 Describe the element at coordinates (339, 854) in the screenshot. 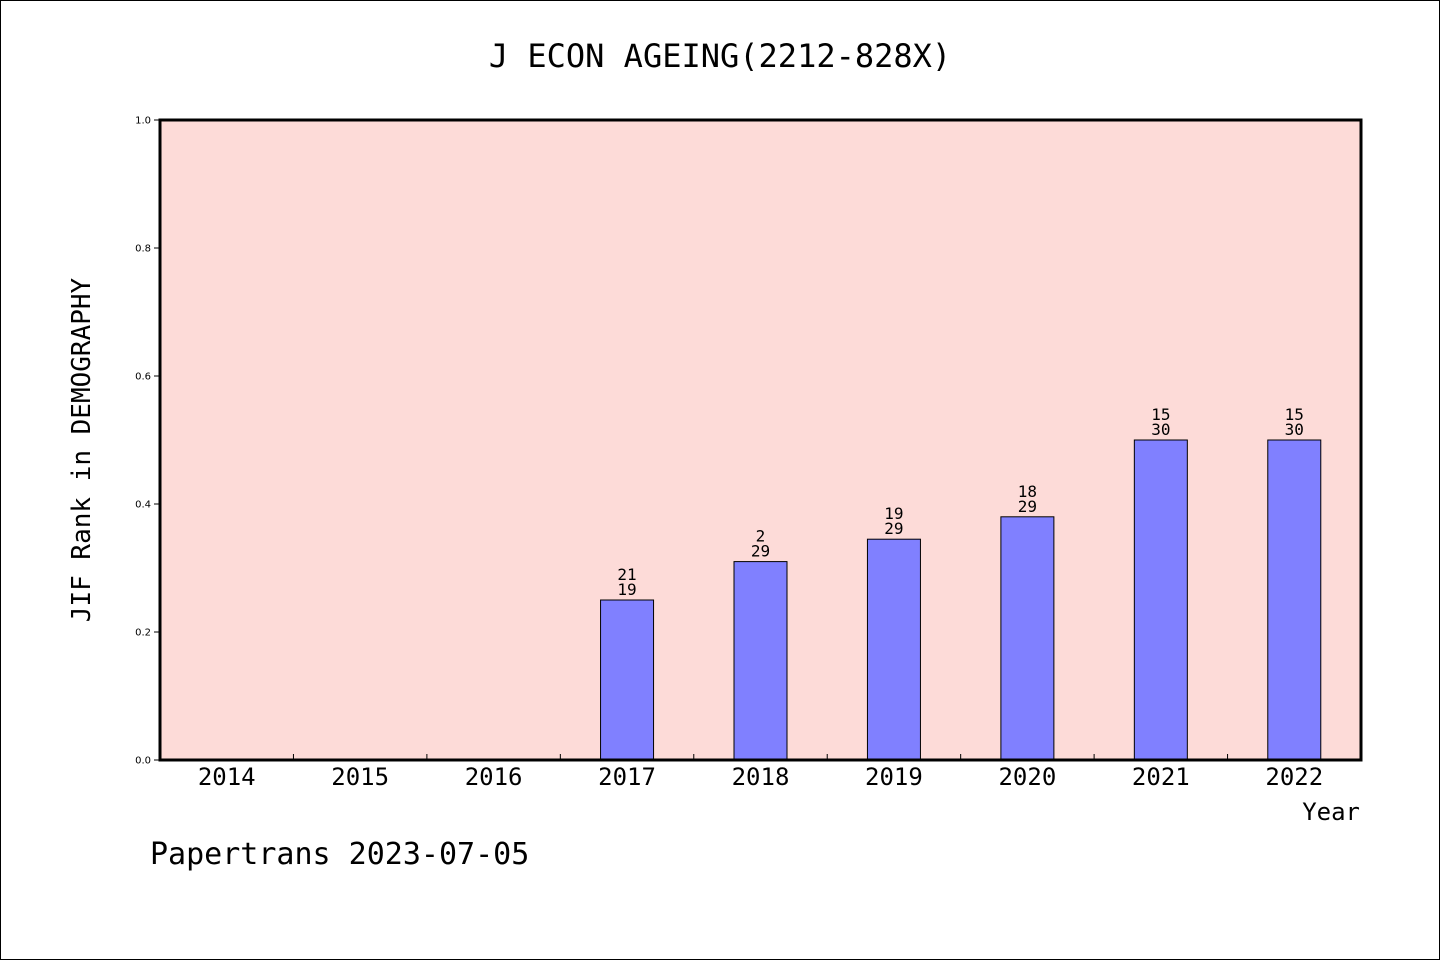

I see `footer-credit: Papertrans 2023-07-05` at that location.